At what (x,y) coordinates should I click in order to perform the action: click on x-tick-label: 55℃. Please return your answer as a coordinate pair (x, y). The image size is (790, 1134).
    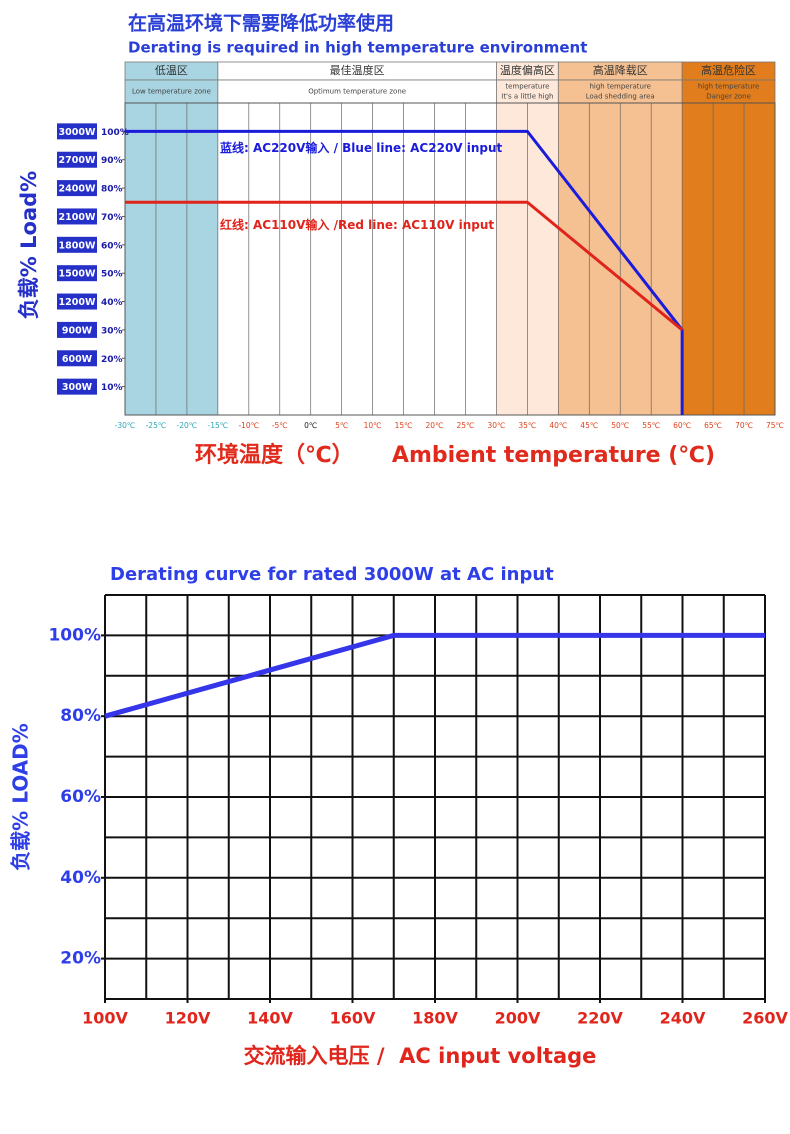
    Looking at the image, I should click on (651, 425).